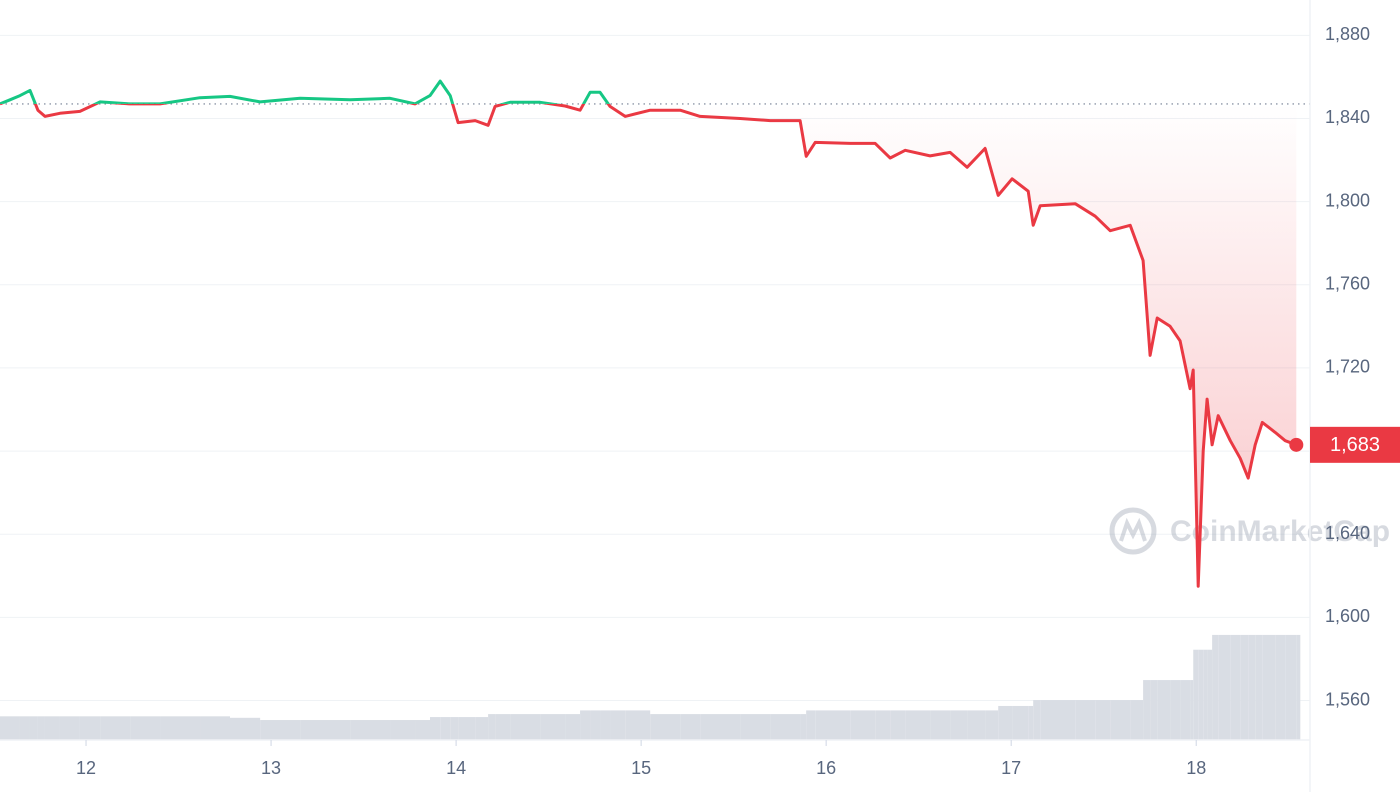 Image resolution: width=1400 pixels, height=792 pixels. Describe the element at coordinates (86, 768) in the screenshot. I see `x-tick-label: 12` at that location.